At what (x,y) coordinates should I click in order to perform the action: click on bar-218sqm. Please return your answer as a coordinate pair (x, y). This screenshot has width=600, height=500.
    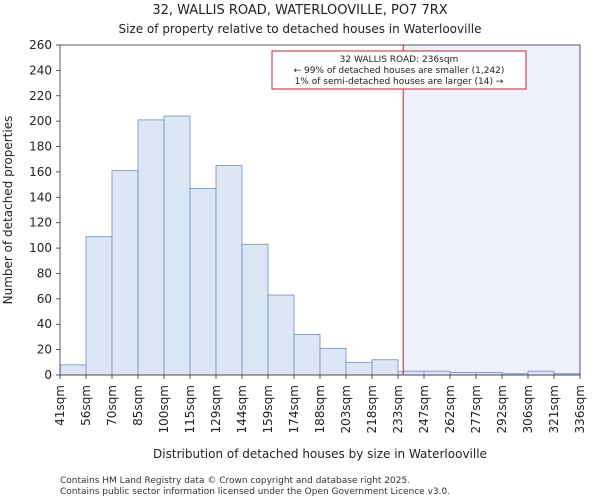
    Looking at the image, I should click on (385, 367).